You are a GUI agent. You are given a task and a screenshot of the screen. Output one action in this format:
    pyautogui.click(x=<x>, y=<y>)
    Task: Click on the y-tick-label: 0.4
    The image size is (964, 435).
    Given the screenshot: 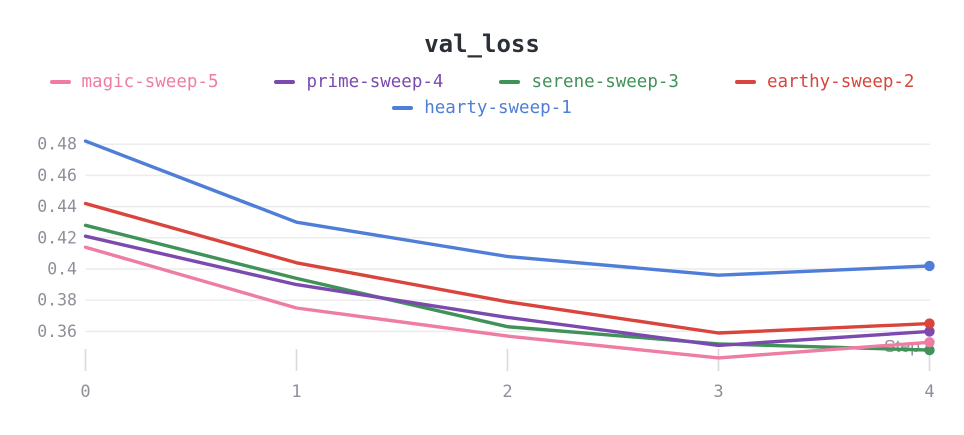 What is the action you would take?
    pyautogui.click(x=62, y=269)
    